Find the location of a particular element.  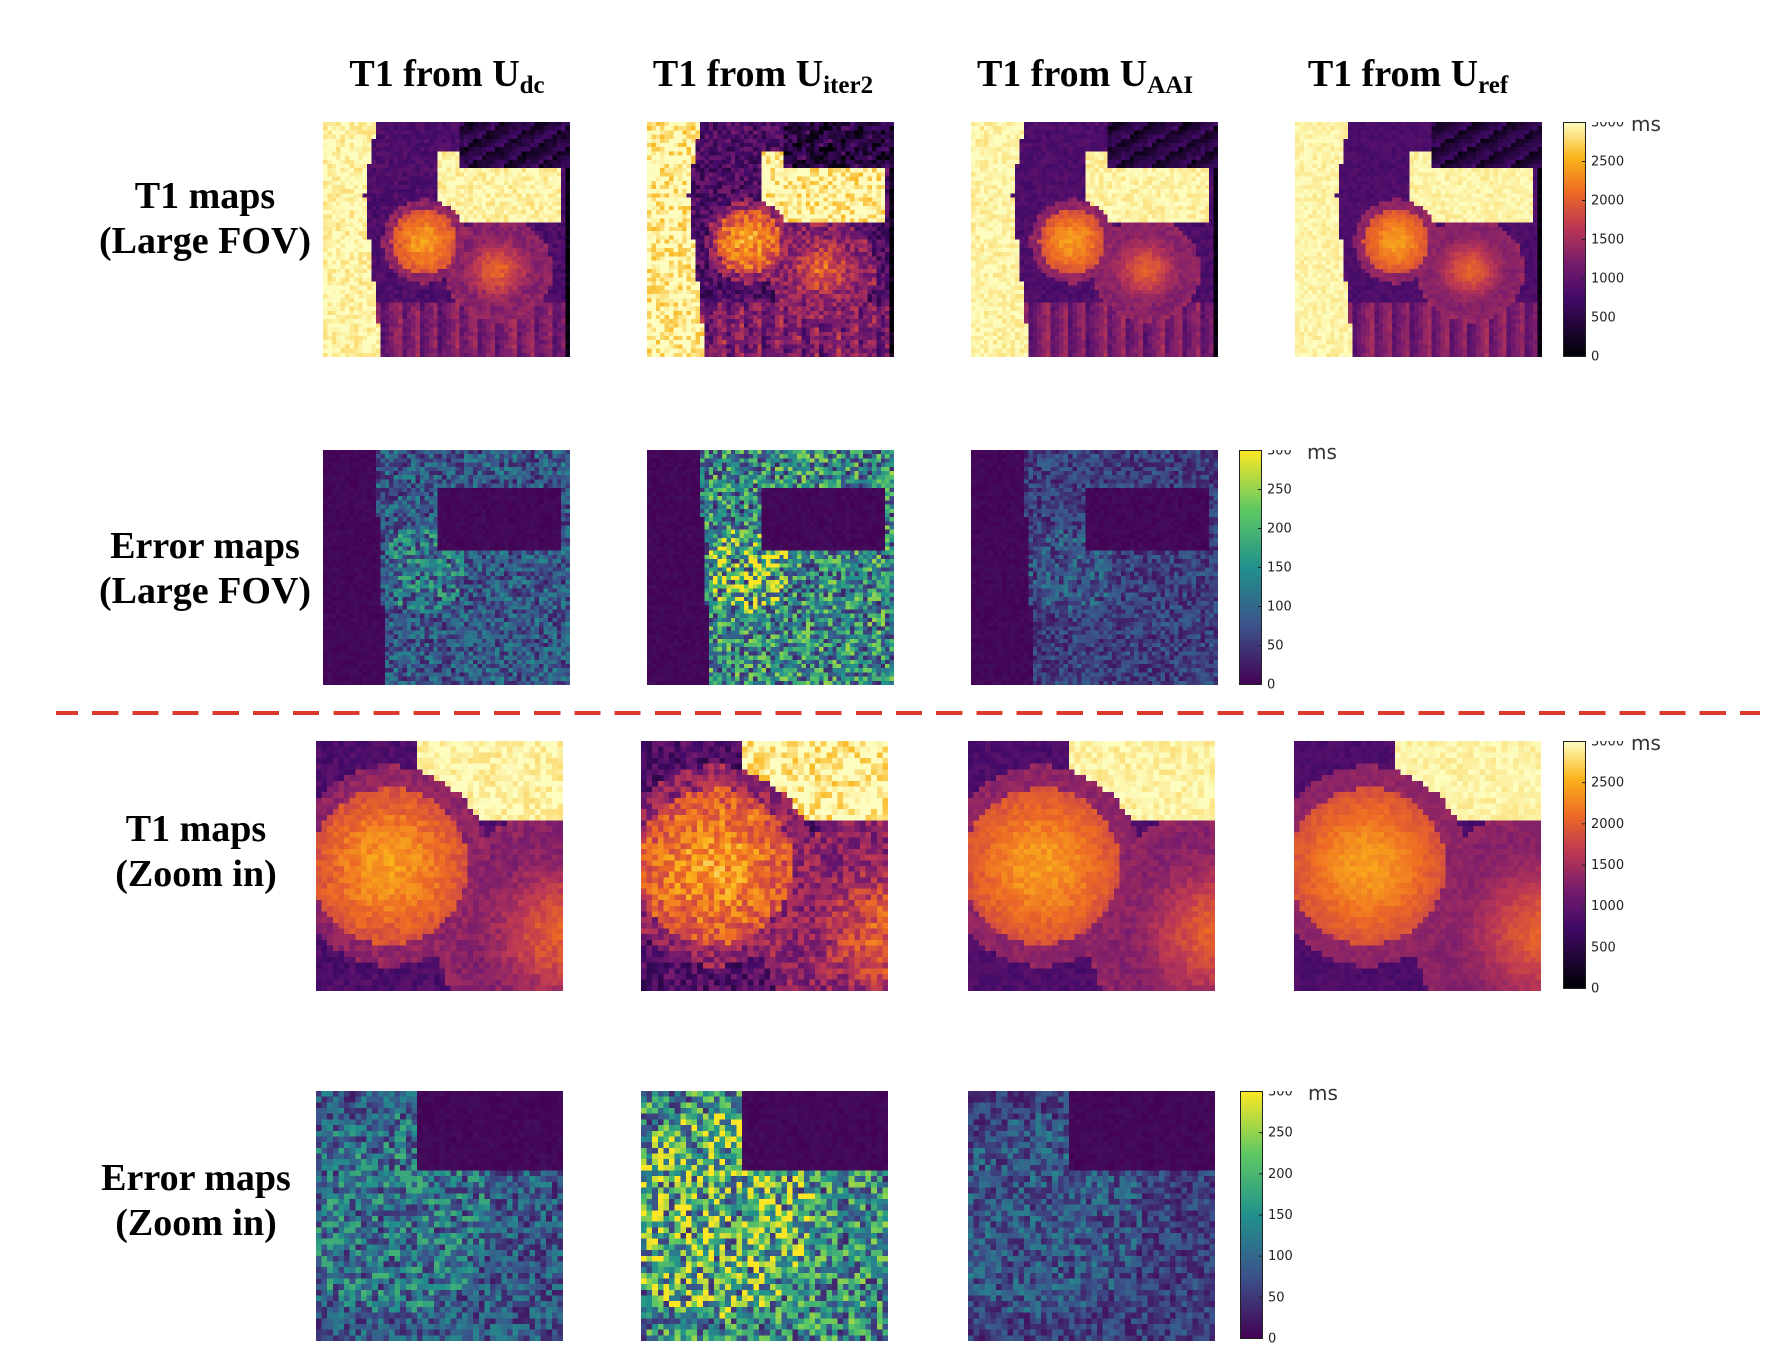

t1-map-large-iter2 is located at coordinates (770, 239).